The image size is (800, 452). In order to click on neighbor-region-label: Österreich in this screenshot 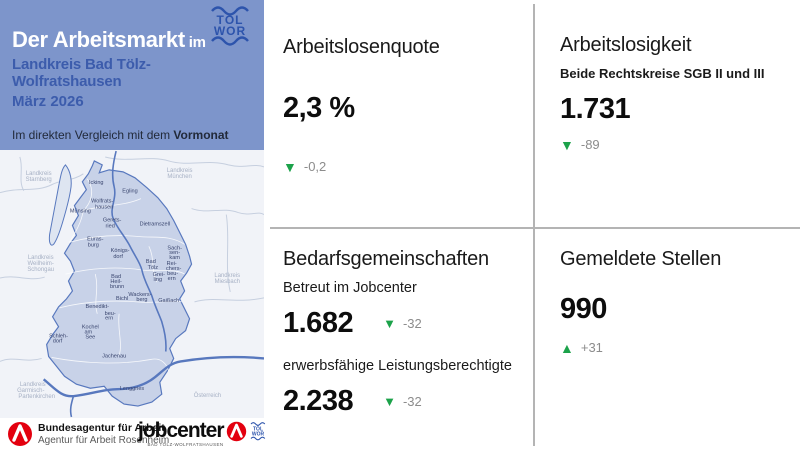, I will do `click(207, 395)`.